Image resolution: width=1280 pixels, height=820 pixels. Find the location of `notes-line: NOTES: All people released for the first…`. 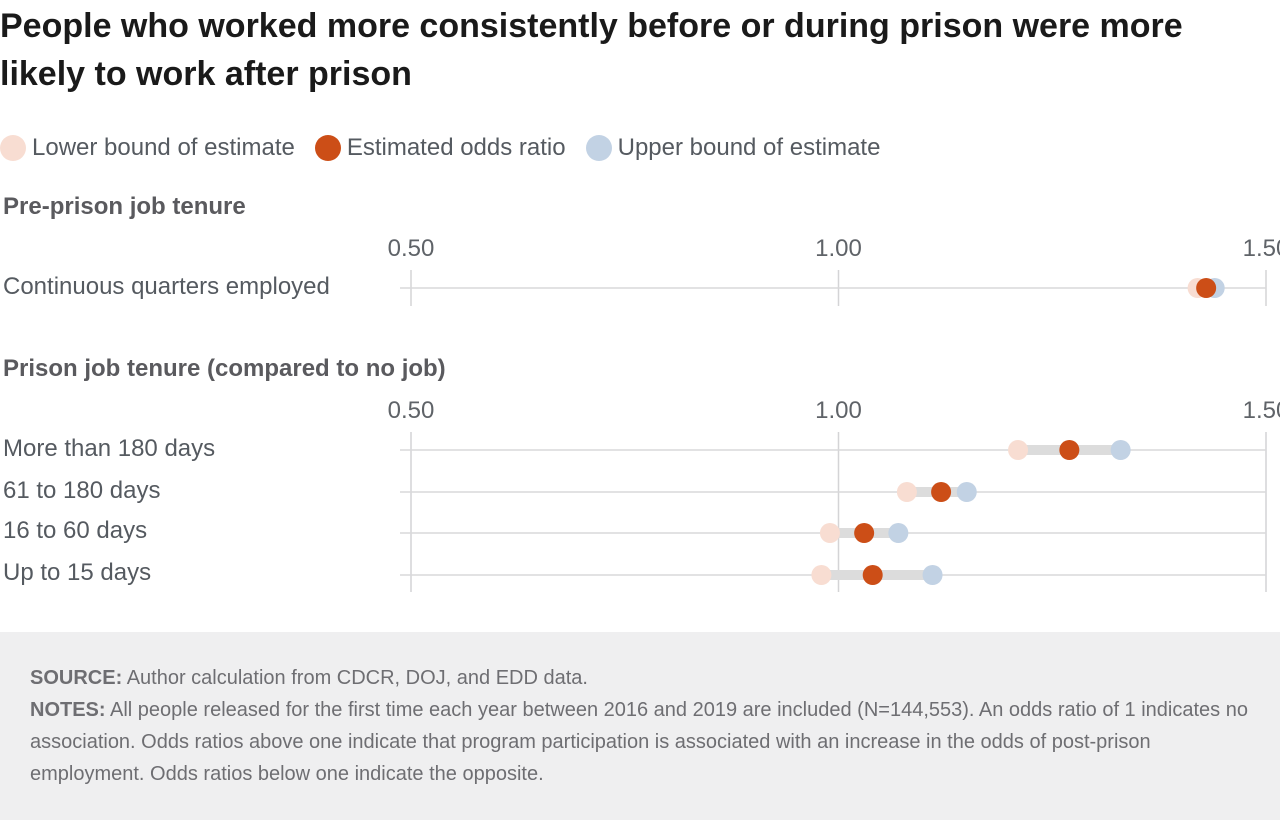

notes-line: NOTES: All people released for the first… is located at coordinates (645, 742).